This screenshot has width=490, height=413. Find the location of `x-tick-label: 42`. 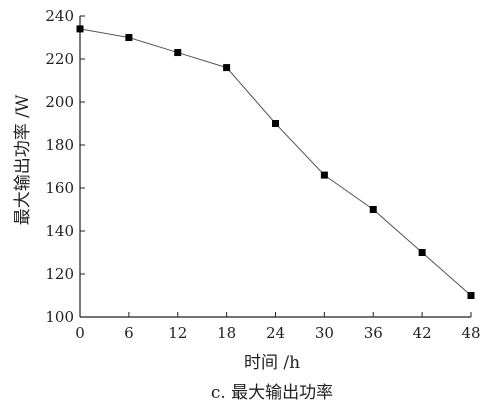

x-tick-label: 42 is located at coordinates (422, 333).